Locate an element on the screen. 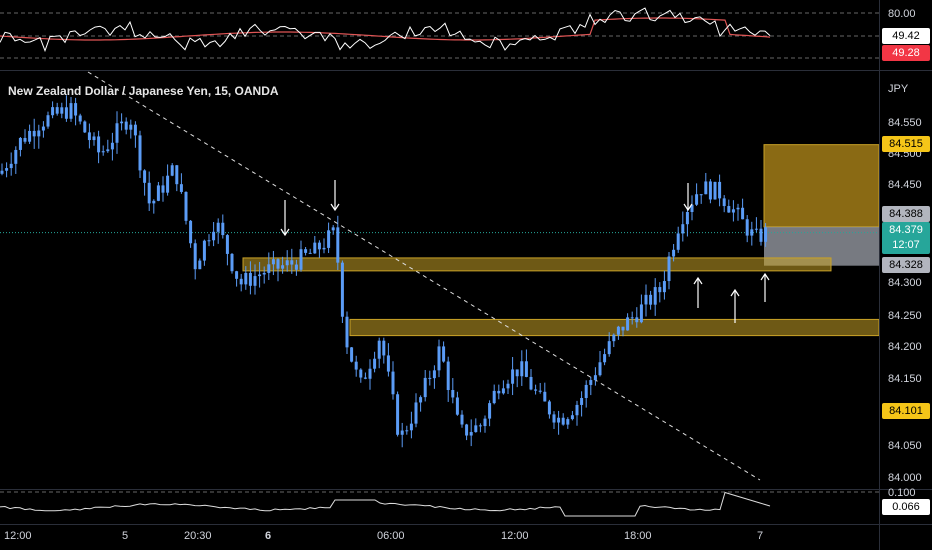 Image resolution: width=932 pixels, height=550 pixels. low-price-badge: 84.101 is located at coordinates (906, 411).